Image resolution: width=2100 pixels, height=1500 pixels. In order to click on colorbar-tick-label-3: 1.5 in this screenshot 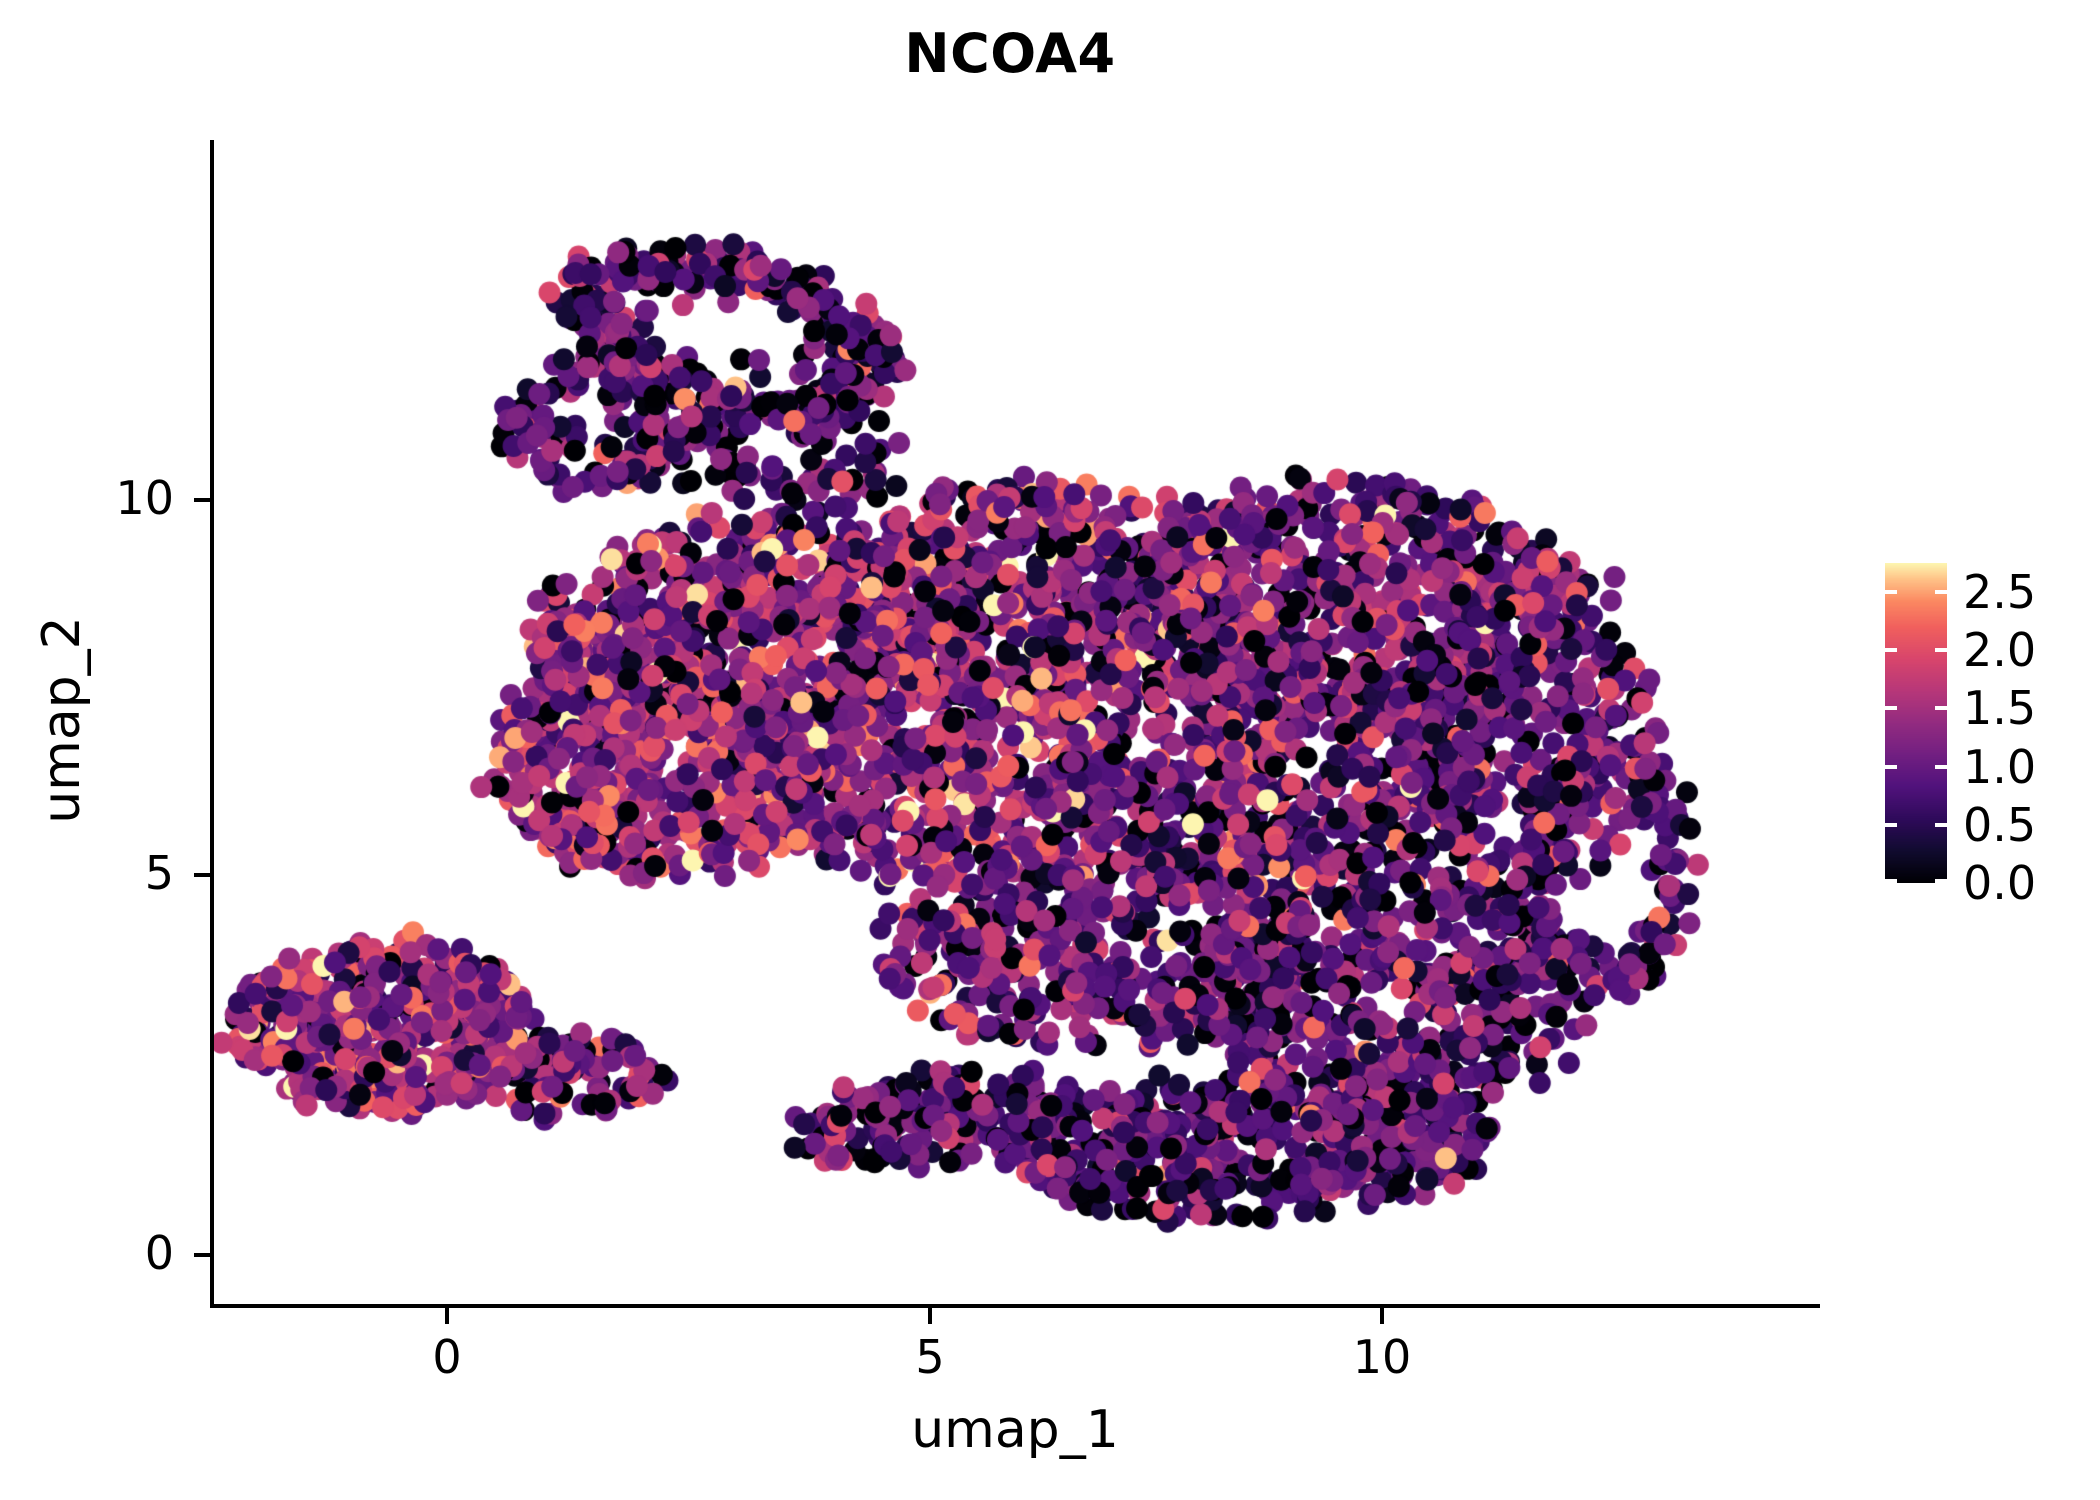, I will do `click(2000, 708)`.